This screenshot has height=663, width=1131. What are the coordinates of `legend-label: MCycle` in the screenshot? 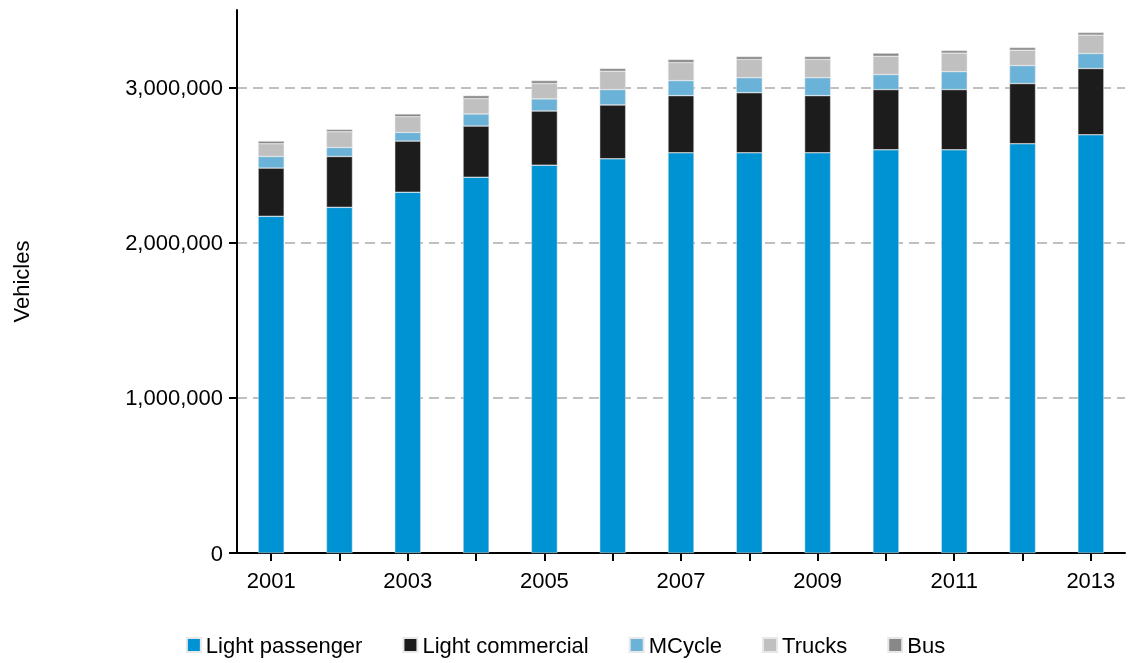 It's located at (685, 645).